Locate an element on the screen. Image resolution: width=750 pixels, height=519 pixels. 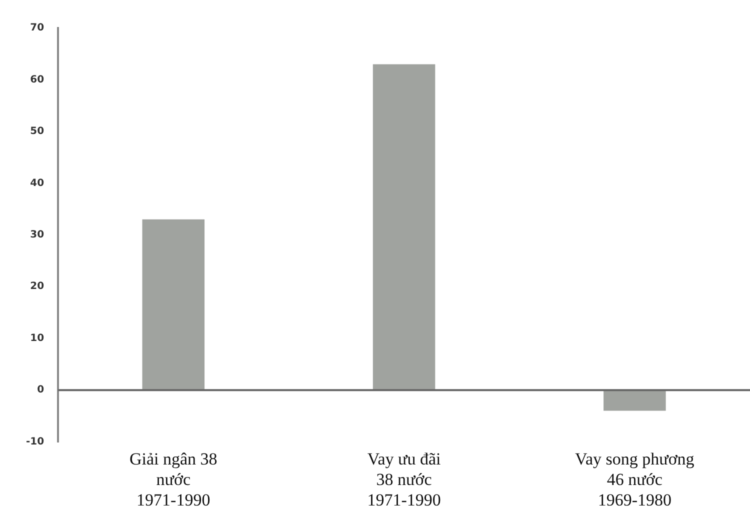
y-tick-label: 30 is located at coordinates (37, 234).